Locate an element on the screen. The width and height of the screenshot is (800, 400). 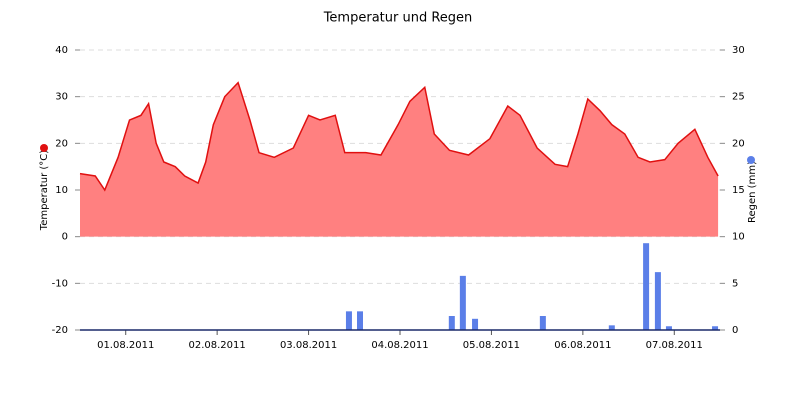
y-axis-label: Temperatur (°C) is located at coordinates (44, 190).